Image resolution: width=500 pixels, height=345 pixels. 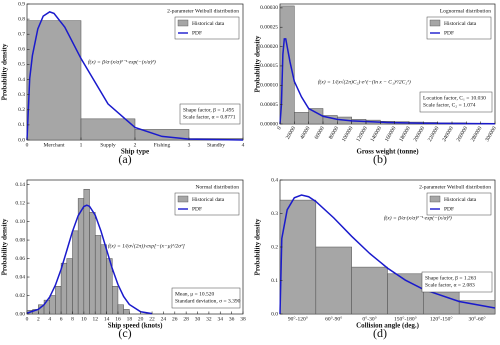 What do you see at coordinates (418, 217) in the screenshot?
I see `formula: f(x) = β/α·(x/α)ᵝ⁻¹·exp(−(x/α)ᵝ)` at bounding box center [418, 217].